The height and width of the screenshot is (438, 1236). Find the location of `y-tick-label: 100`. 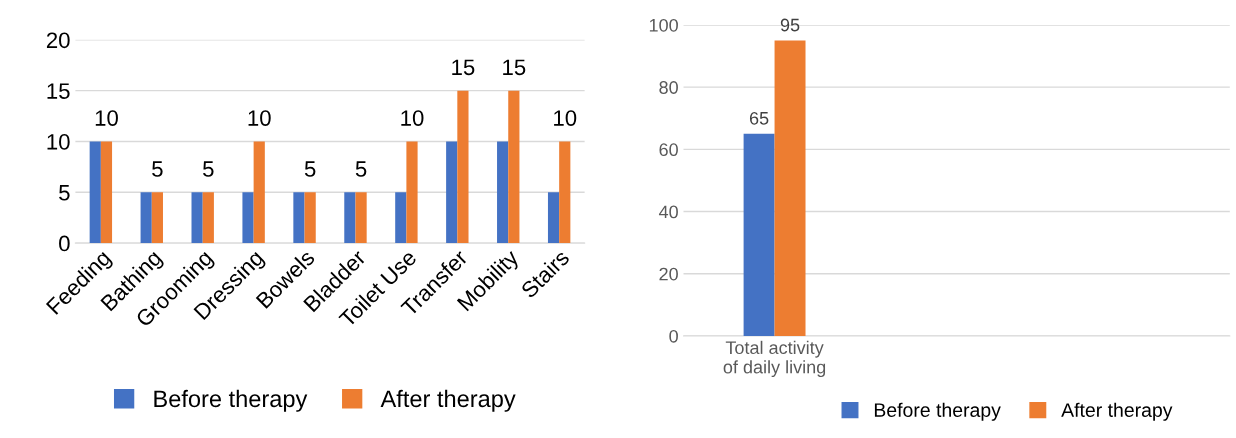

y-tick-label: 100 is located at coordinates (663, 25).